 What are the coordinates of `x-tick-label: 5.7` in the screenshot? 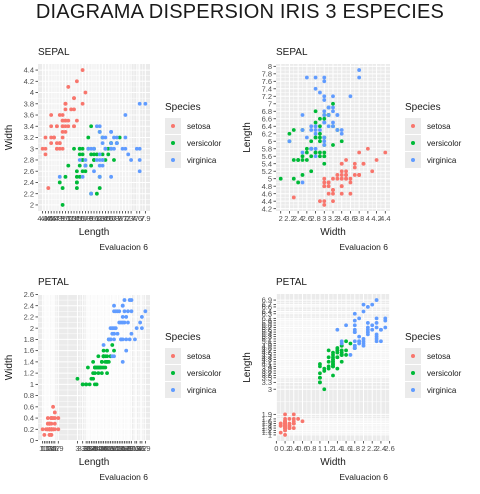 It's located at (124, 448).